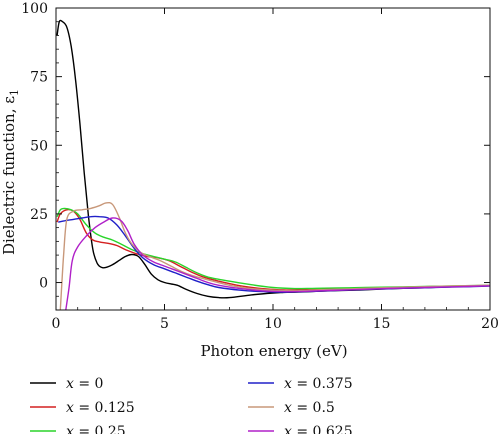 The image size is (500, 434). I want to click on y-axis-label-text: Dielectric function, ε, so click(9, 175).